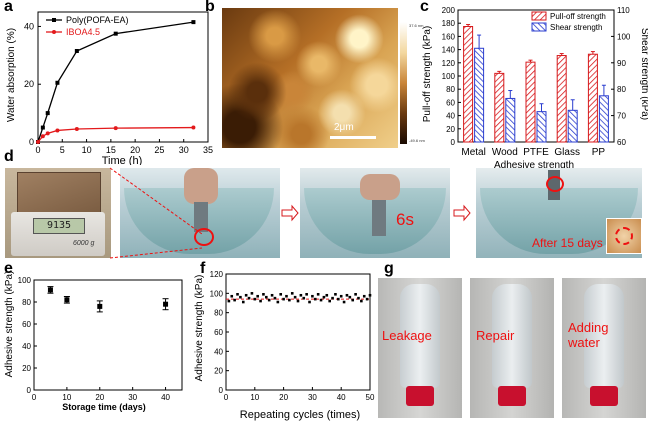  Describe the element at coordinates (621, 116) in the screenshot. I see `y-right-tick-label: 70` at that location.